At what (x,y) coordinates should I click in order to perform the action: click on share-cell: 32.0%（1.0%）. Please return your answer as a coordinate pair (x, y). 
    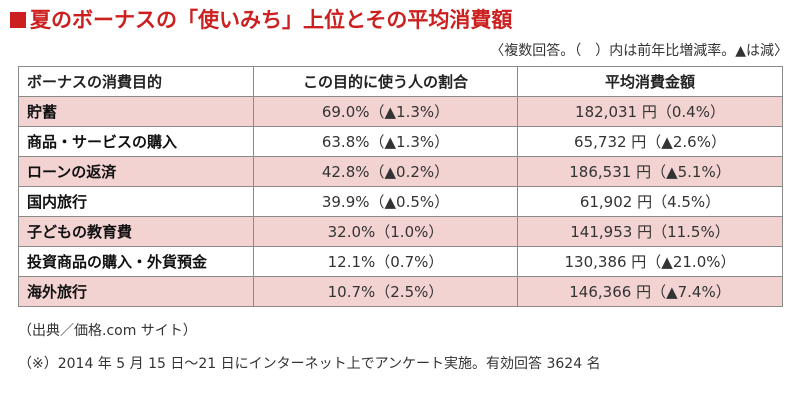
    Looking at the image, I should click on (385, 231).